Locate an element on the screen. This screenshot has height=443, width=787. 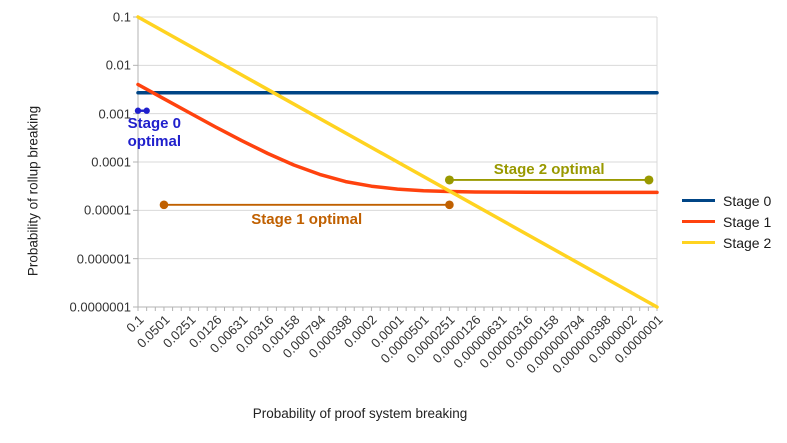
y-tick-label: 0.000001 is located at coordinates (103, 259).